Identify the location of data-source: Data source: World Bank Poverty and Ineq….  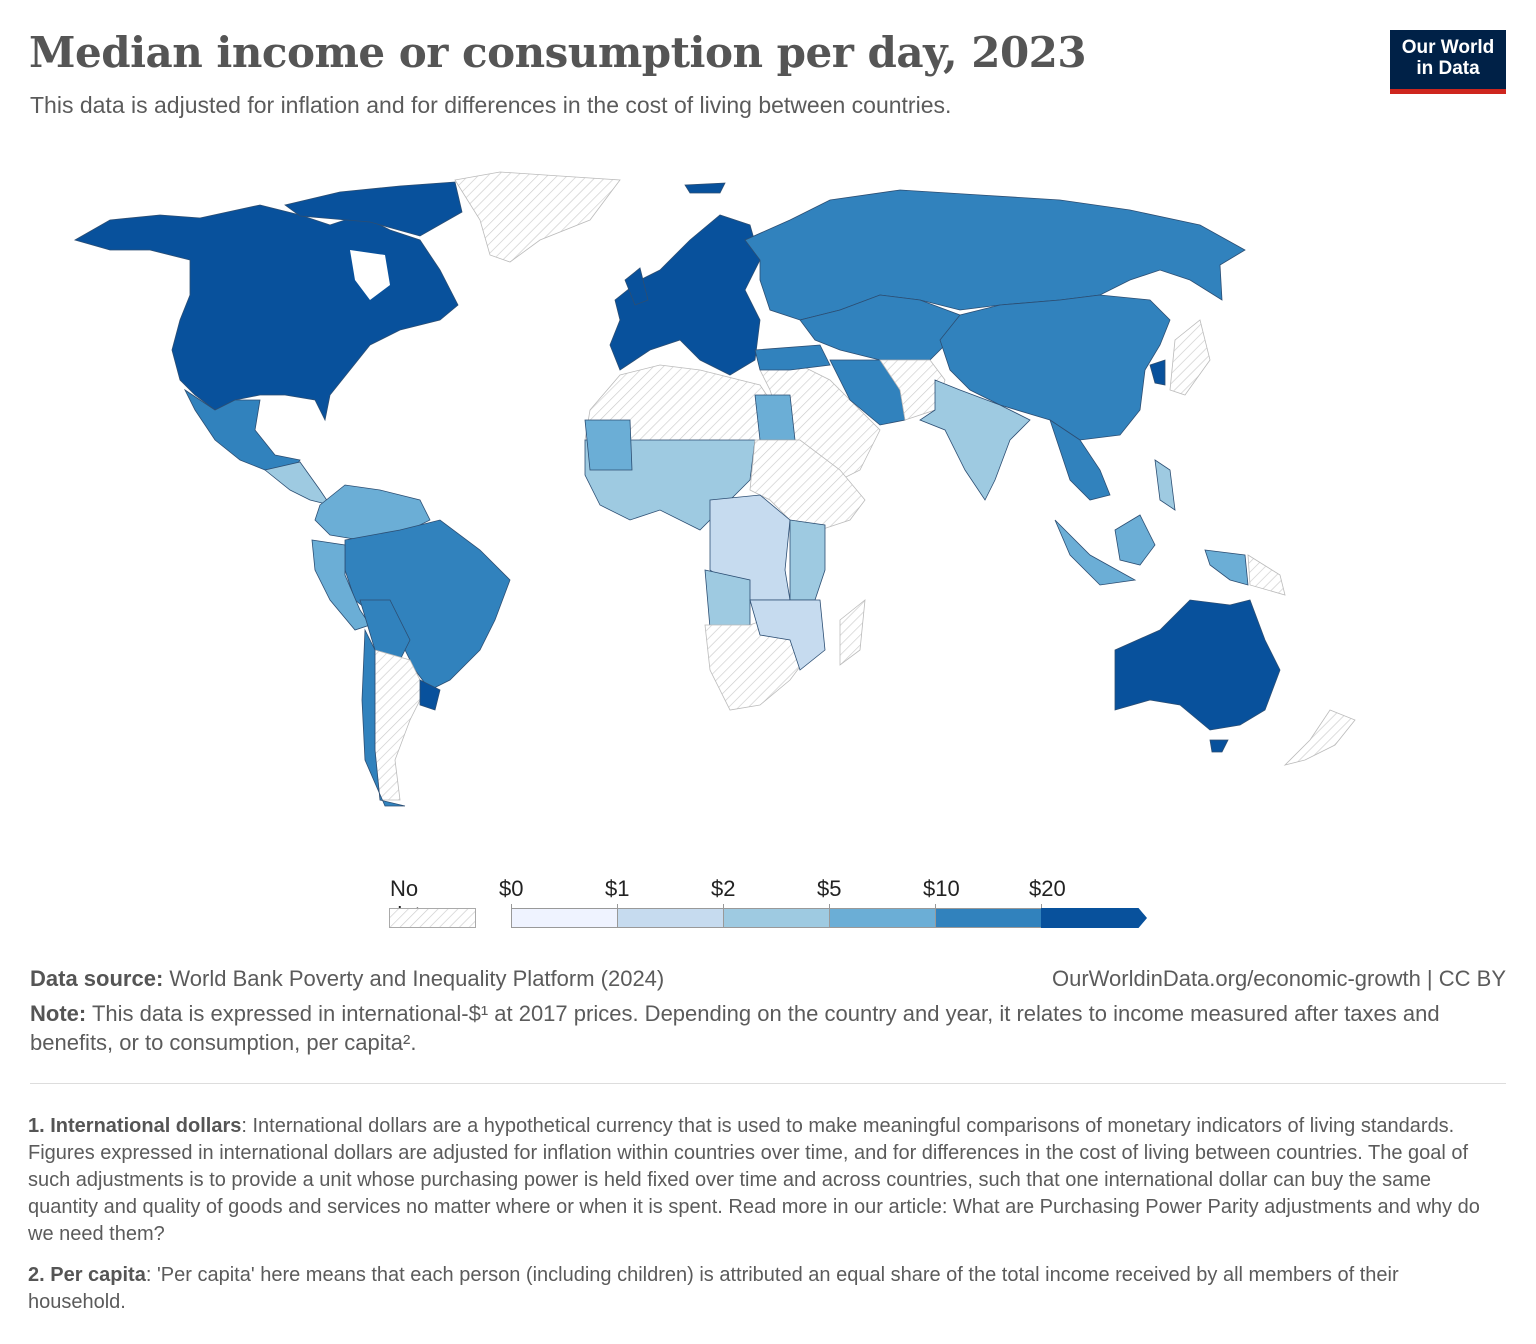
(347, 979).